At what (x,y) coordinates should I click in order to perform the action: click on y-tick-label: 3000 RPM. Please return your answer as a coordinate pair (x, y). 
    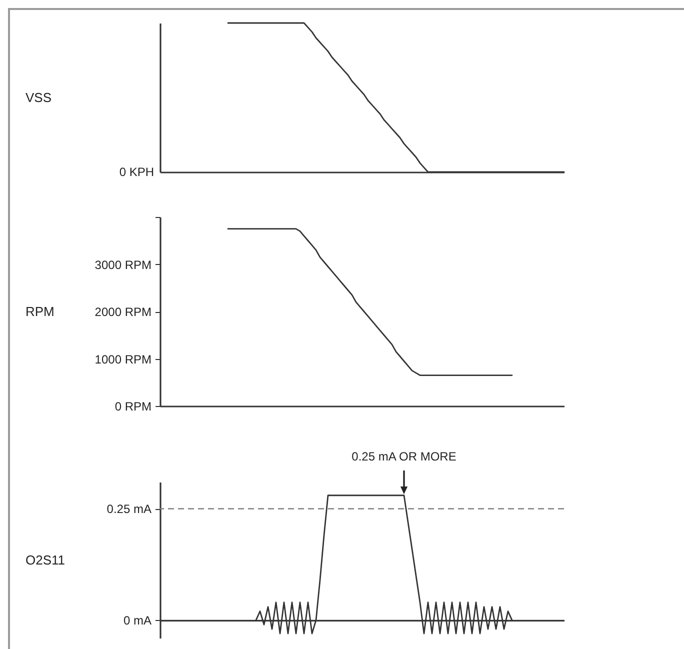
    Looking at the image, I should click on (123, 265).